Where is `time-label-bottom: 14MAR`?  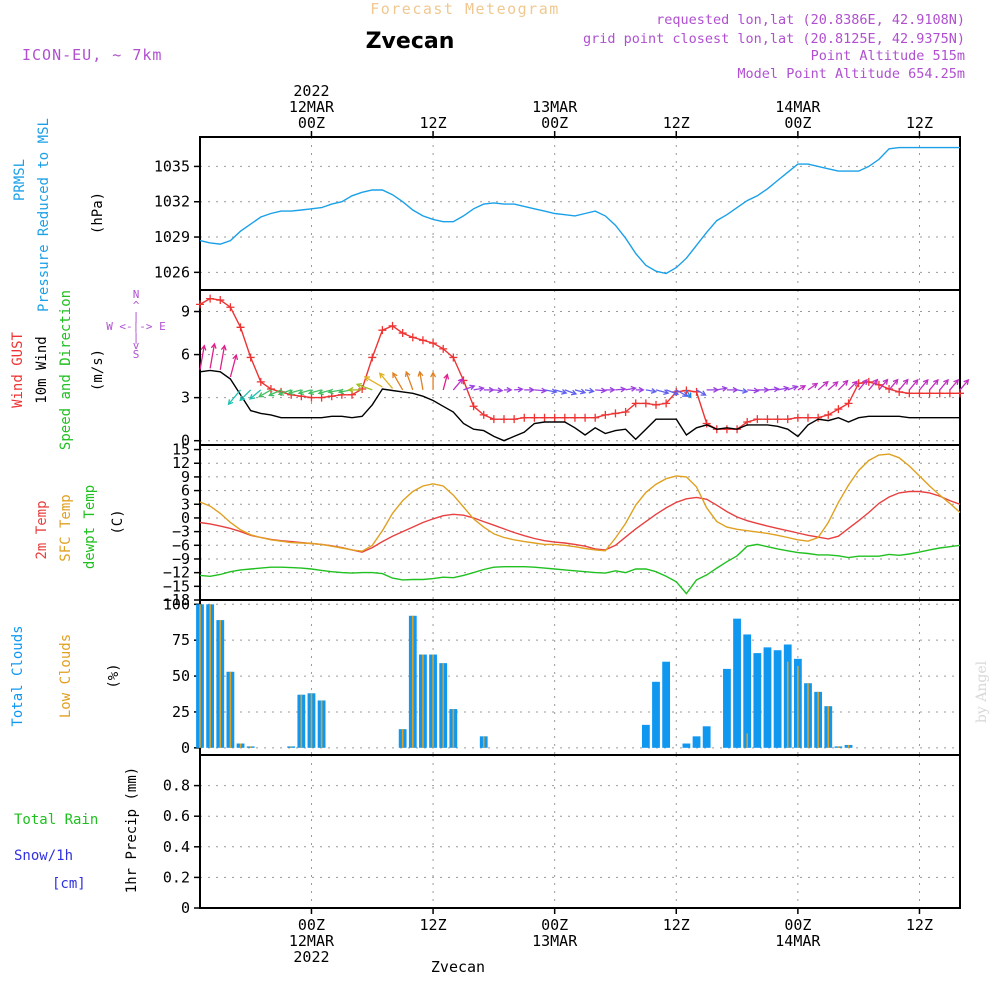 time-label-bottom: 14MAR is located at coordinates (798, 941).